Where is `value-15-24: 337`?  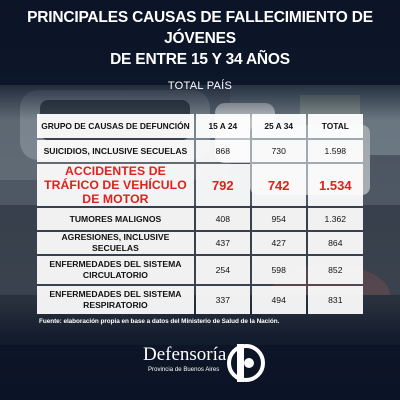 value-15-24: 337 is located at coordinates (222, 300).